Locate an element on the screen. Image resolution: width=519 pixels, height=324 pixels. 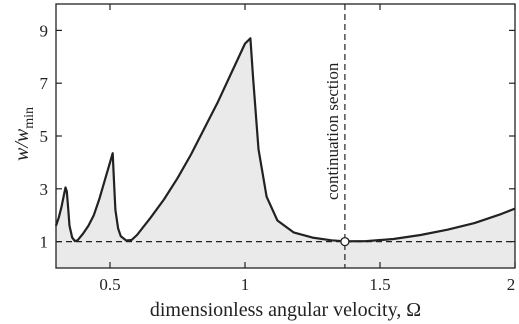
y-tick-label: 7 is located at coordinates (44, 83).